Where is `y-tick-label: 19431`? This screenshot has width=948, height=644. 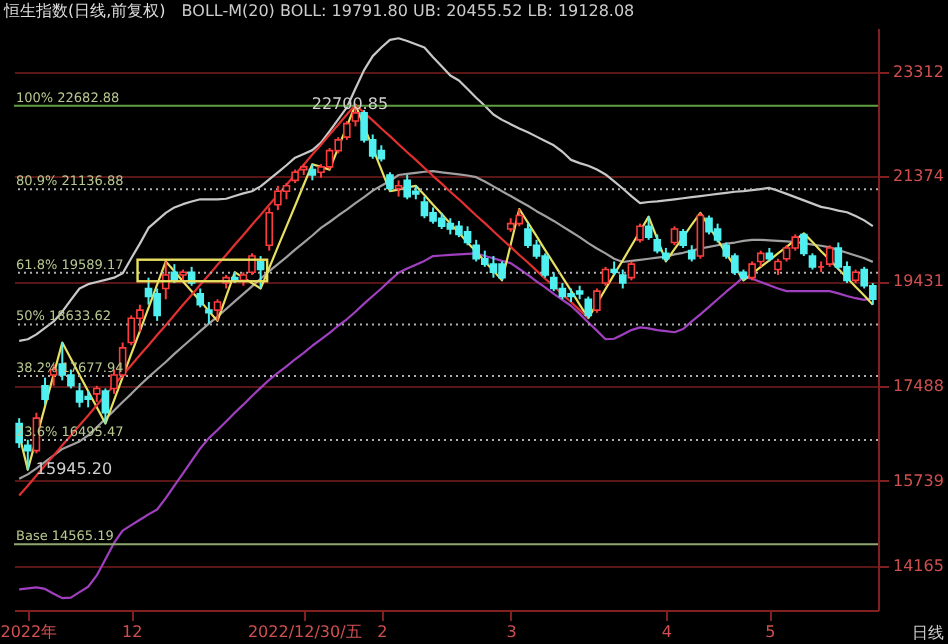 y-tick-label: 19431 is located at coordinates (918, 281).